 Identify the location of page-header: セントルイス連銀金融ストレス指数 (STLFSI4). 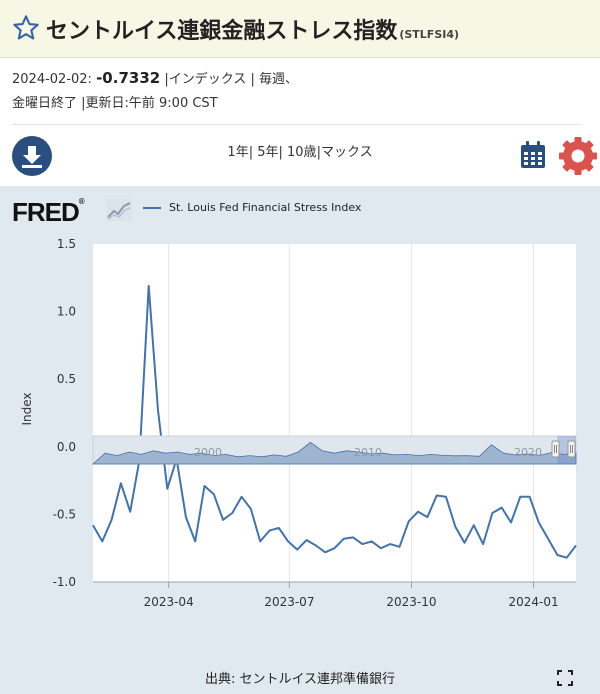
(300, 29).